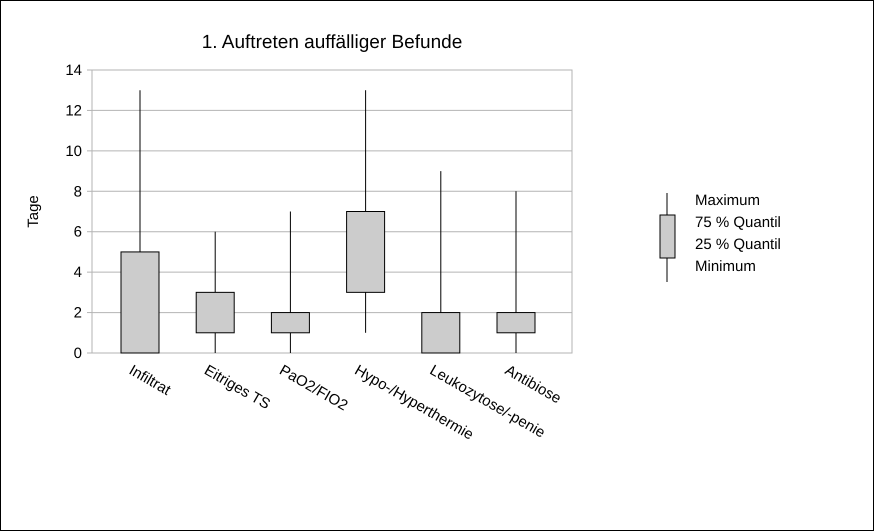  I want to click on y-tick-label: 4, so click(78, 273).